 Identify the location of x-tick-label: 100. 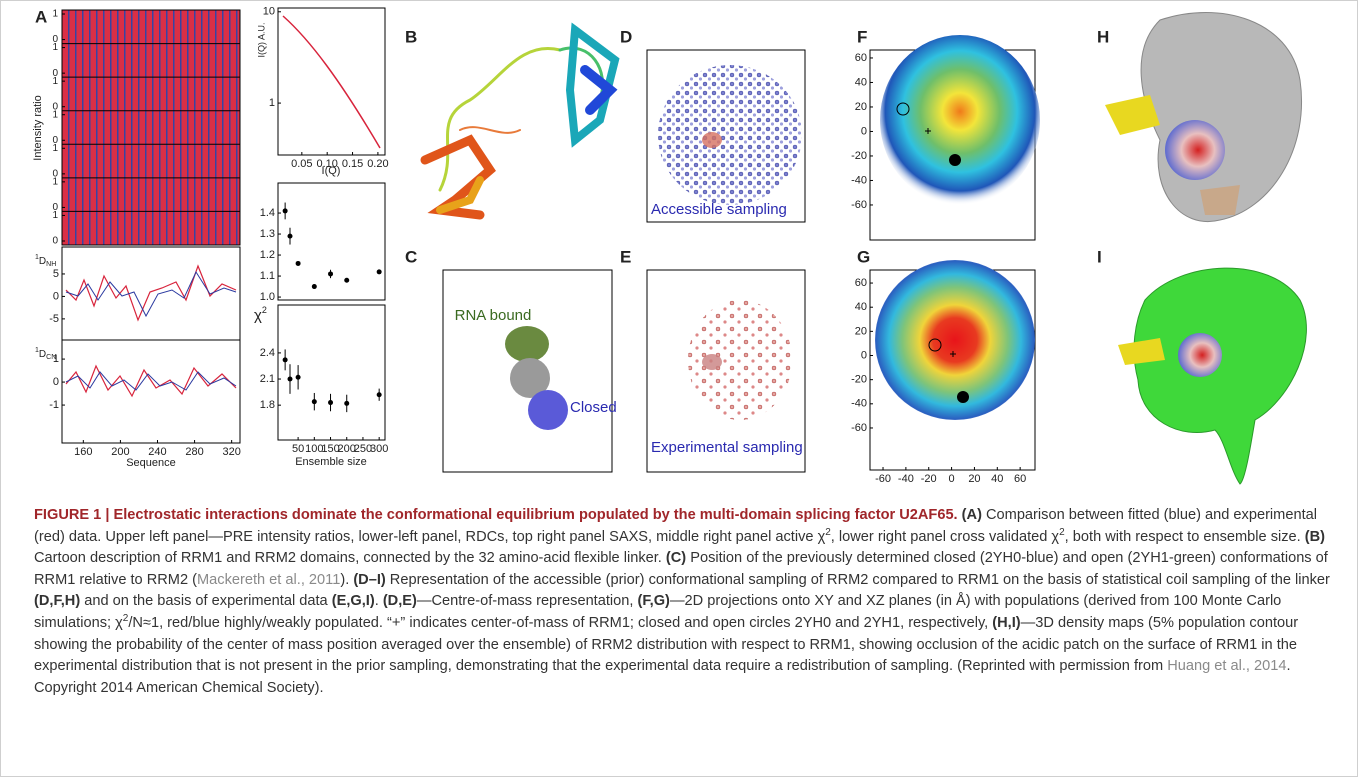
(314, 449).